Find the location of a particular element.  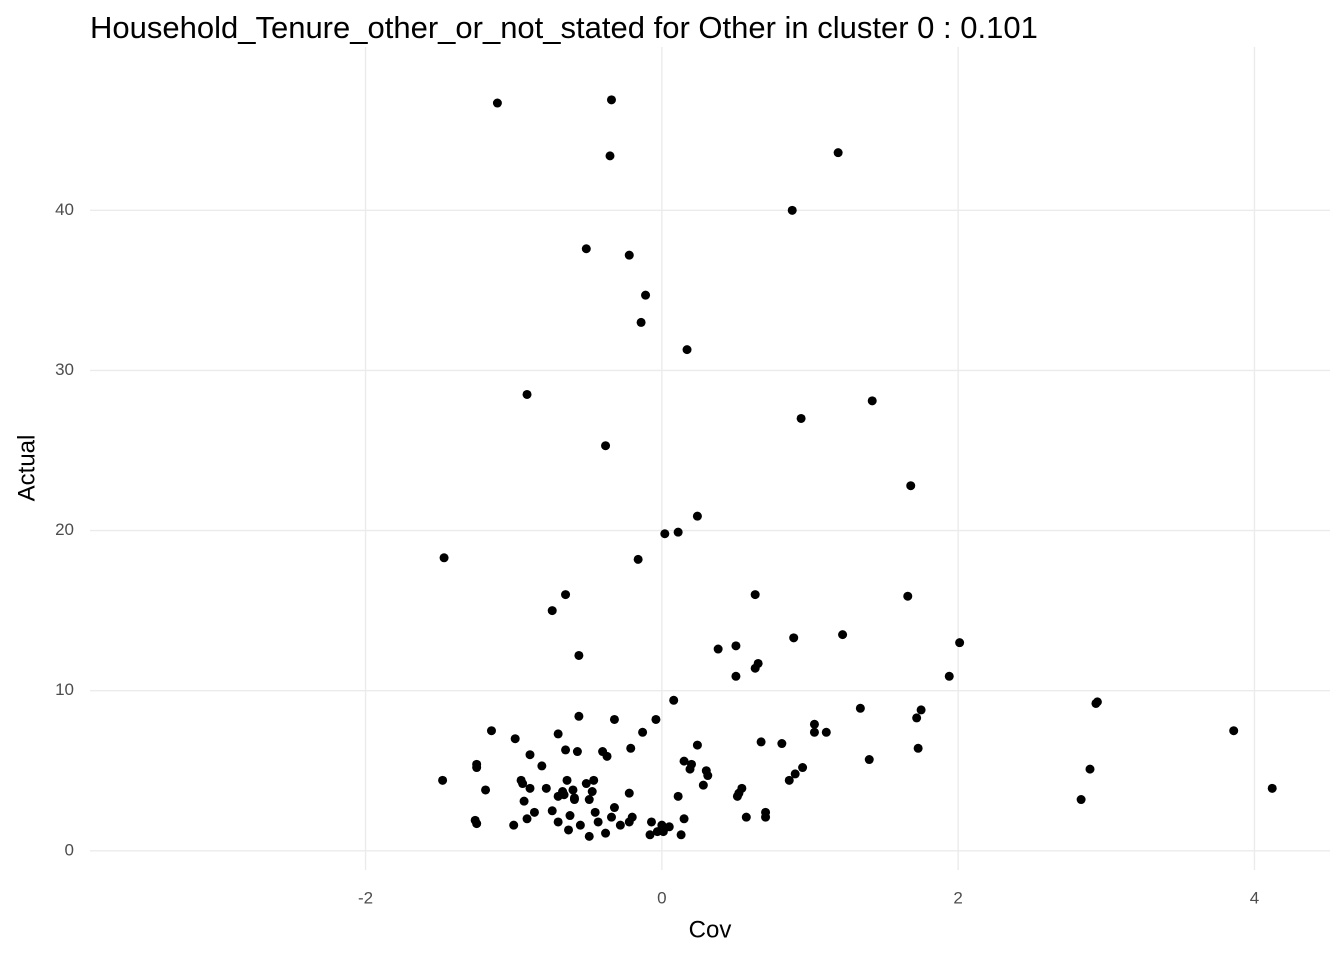

y-axis-label: Actual is located at coordinates (26, 468).